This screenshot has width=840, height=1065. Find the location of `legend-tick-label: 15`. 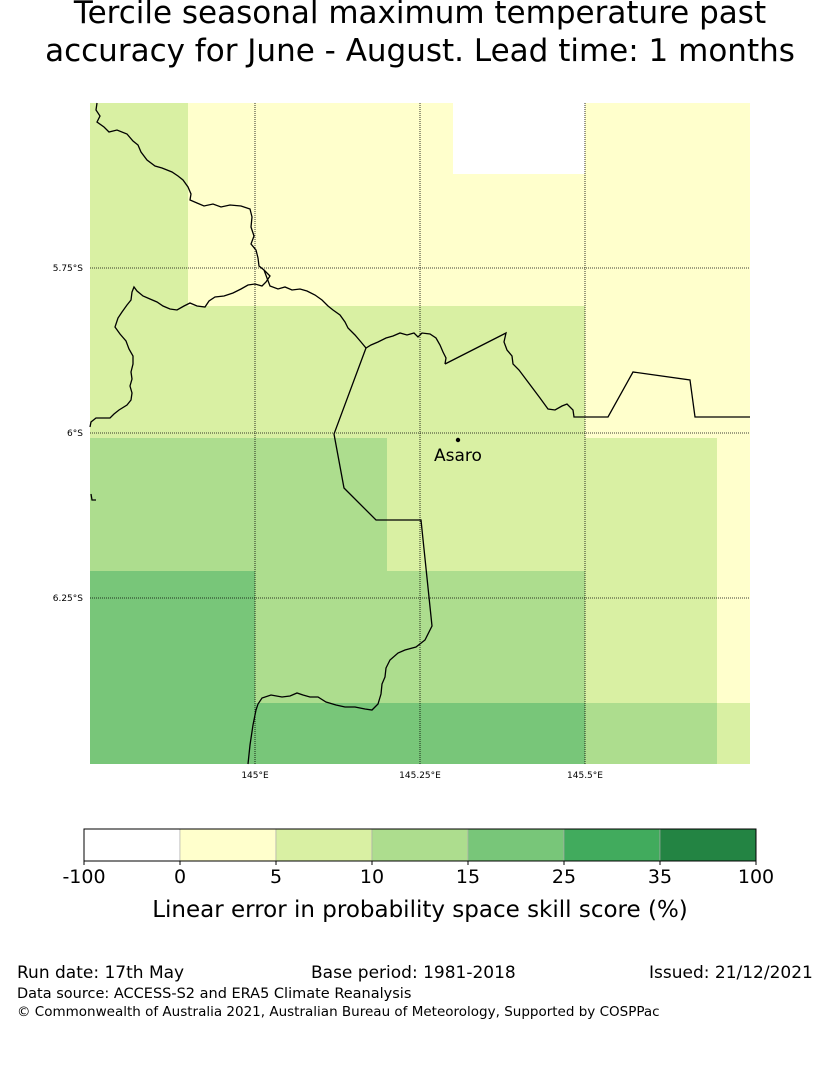

legend-tick-label: 15 is located at coordinates (468, 877).